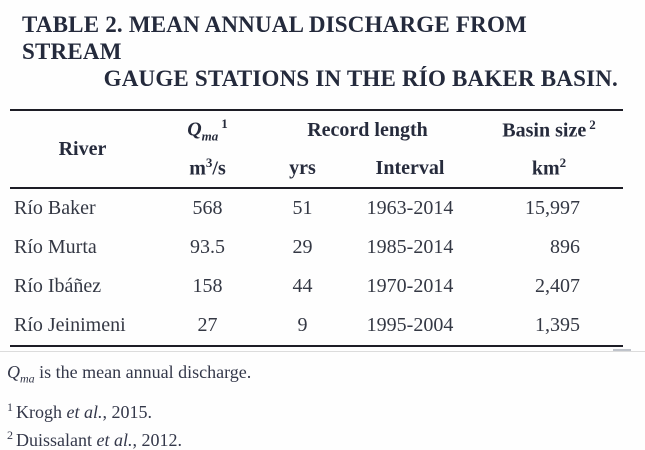 The image size is (645, 450). I want to click on cell-yrs: 44, so click(302, 286).